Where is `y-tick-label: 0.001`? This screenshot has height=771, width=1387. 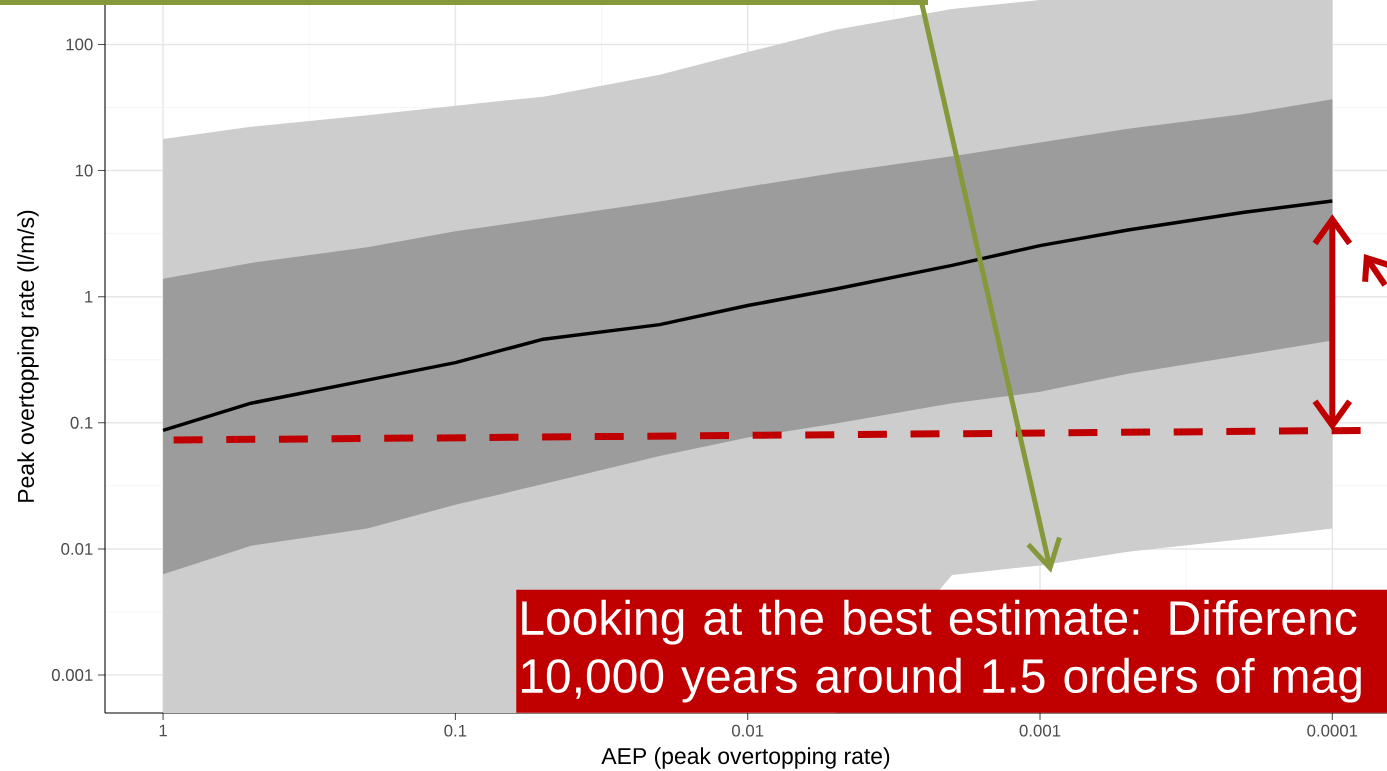 y-tick-label: 0.001 is located at coordinates (72, 675).